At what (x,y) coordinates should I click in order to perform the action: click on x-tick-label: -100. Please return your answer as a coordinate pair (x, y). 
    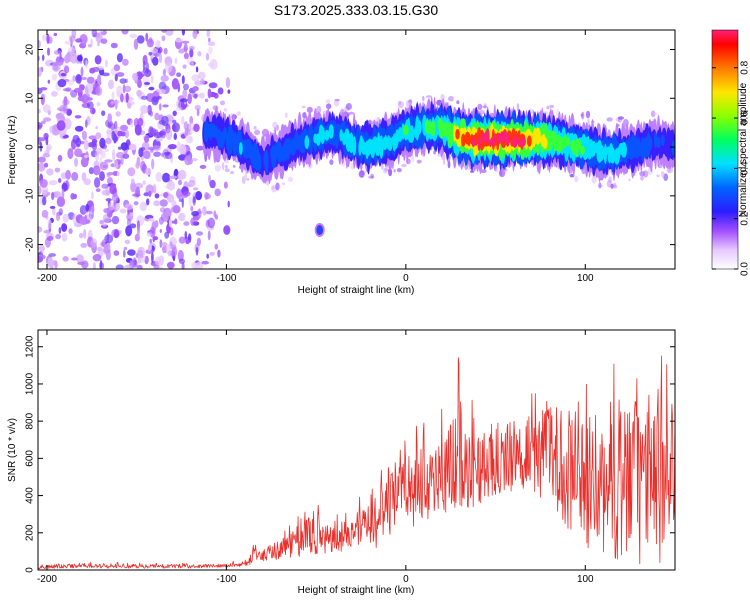
    Looking at the image, I should click on (226, 579).